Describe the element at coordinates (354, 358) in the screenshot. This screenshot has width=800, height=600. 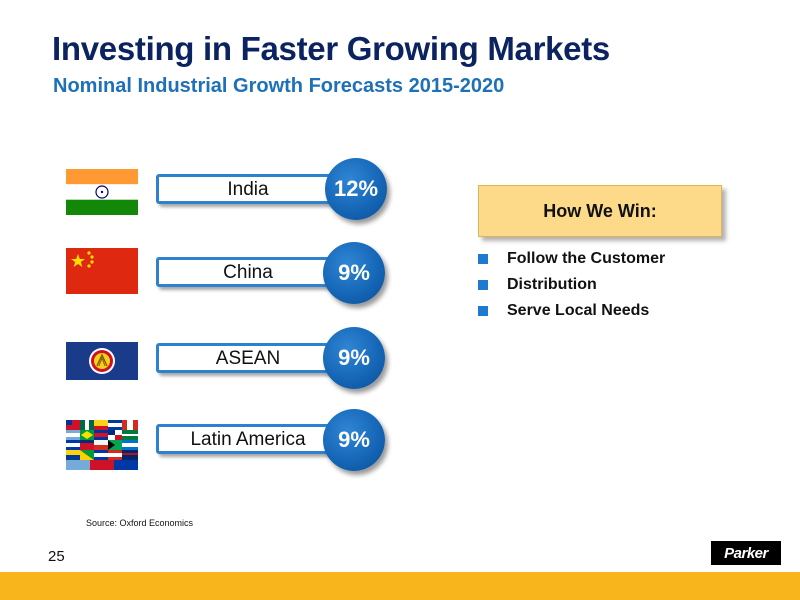
I see `growth-badge-asean: 9%` at that location.